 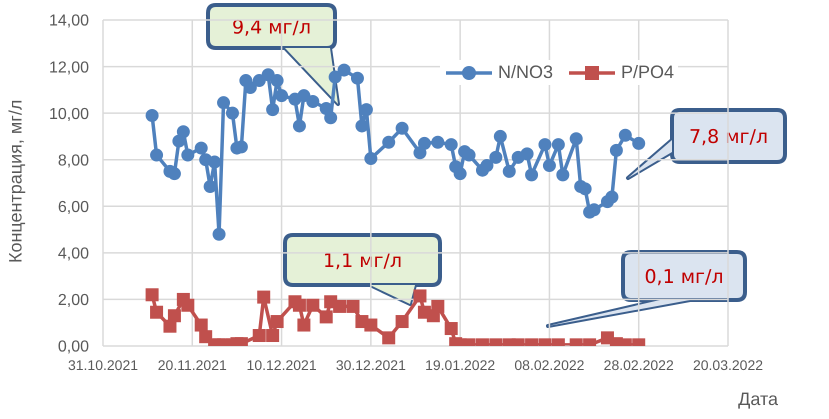 What do you see at coordinates (15, 181) in the screenshot?
I see `y-axis-title: Концентрация, мг/л` at bounding box center [15, 181].